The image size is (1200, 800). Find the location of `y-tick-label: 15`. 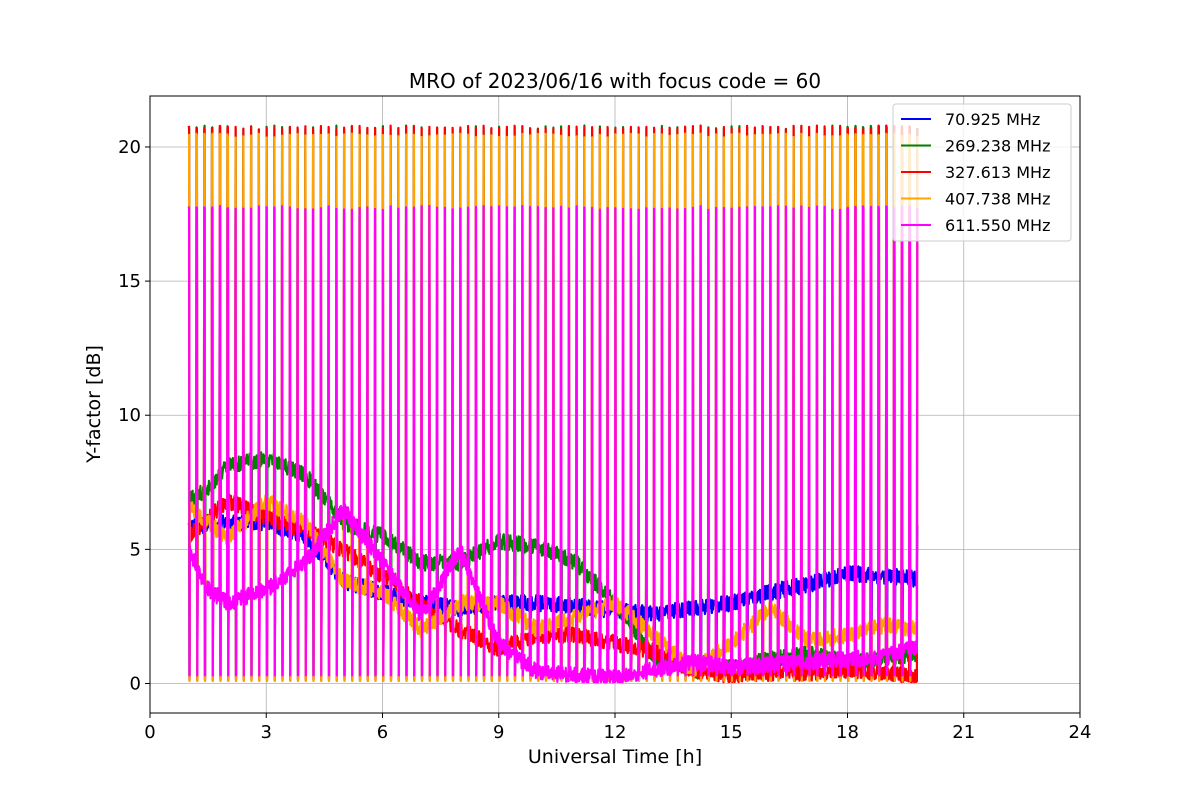

y-tick-label: 15 is located at coordinates (129, 281).